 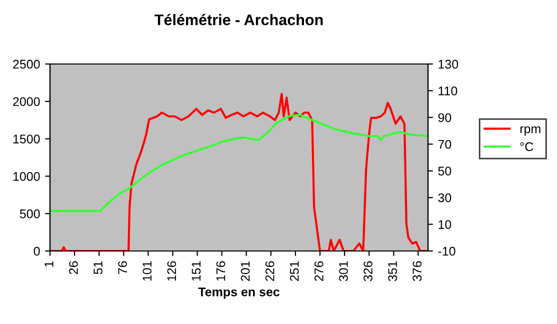 What do you see at coordinates (30, 213) in the screenshot?
I see `y-tick-label: 500` at bounding box center [30, 213].